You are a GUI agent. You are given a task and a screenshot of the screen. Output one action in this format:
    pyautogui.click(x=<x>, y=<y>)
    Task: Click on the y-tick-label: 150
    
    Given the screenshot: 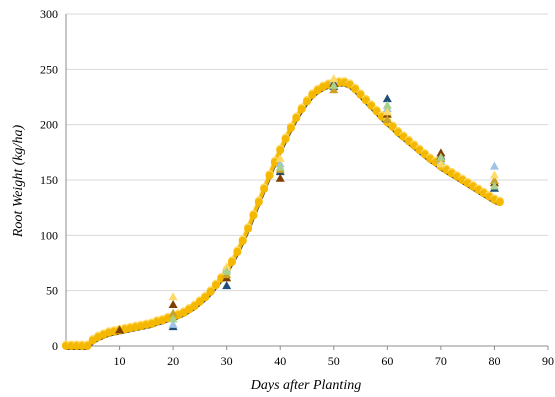 What is the action you would take?
    pyautogui.click(x=49, y=180)
    